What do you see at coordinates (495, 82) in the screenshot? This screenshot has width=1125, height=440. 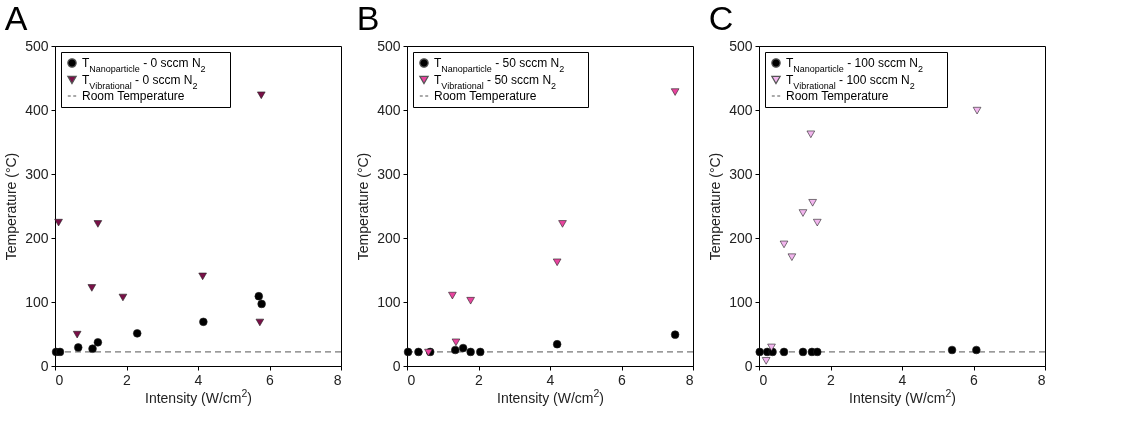 I see `legend-label: T$_{Vibrational}$ - 50 sccm N$_{2}$` at bounding box center [495, 82].